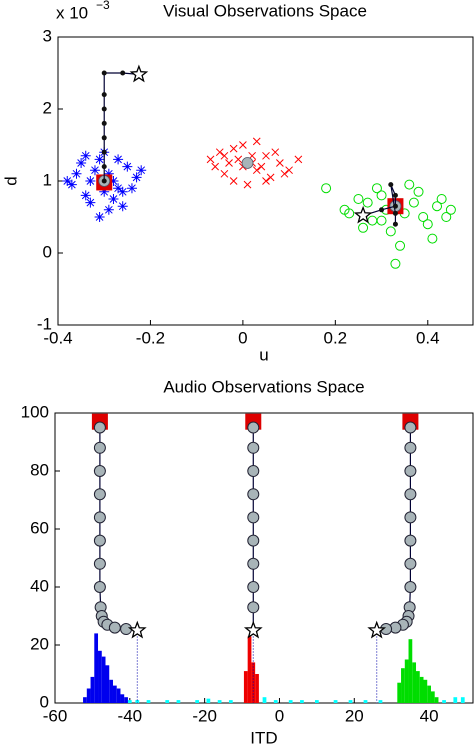 The height and width of the screenshot is (753, 474). Describe the element at coordinates (35, 411) in the screenshot. I see `y-tick-label: 100` at that location.